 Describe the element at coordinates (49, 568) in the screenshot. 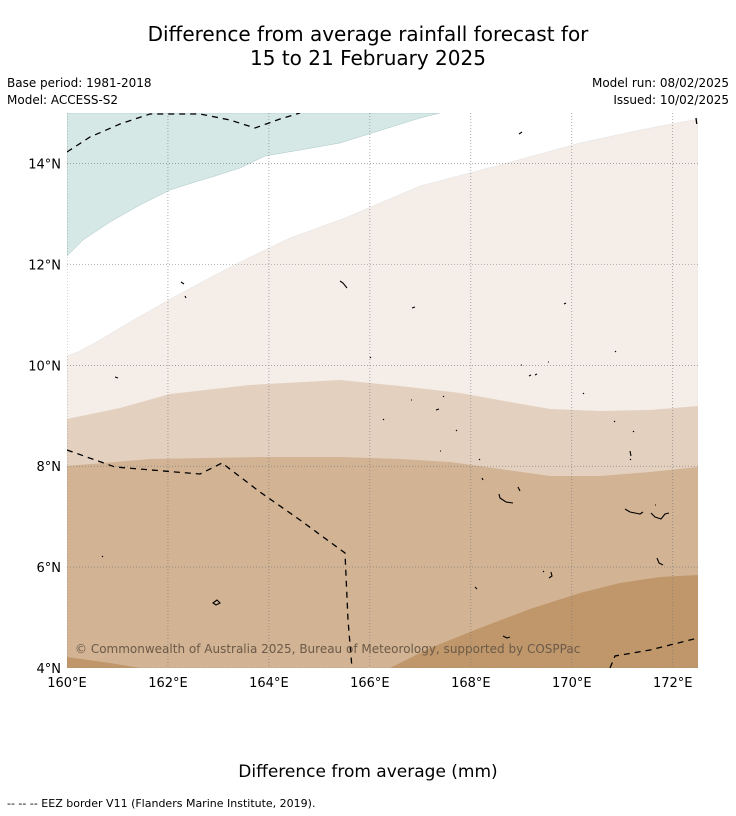

I see `latitude-tick-label: 6°N` at that location.